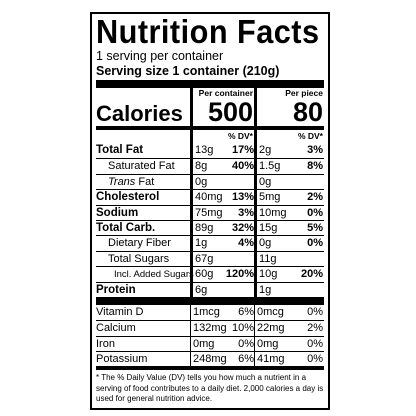  What do you see at coordinates (289, 344) in the screenshot?
I see `column: 0mg 0%` at bounding box center [289, 344].